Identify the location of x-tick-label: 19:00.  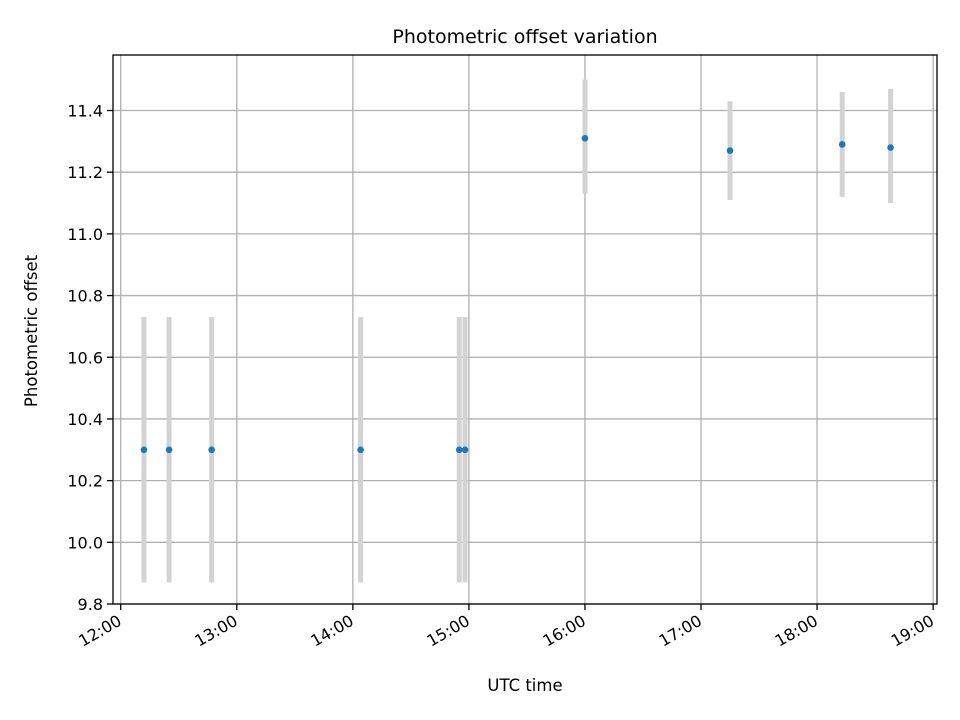
(912, 631).